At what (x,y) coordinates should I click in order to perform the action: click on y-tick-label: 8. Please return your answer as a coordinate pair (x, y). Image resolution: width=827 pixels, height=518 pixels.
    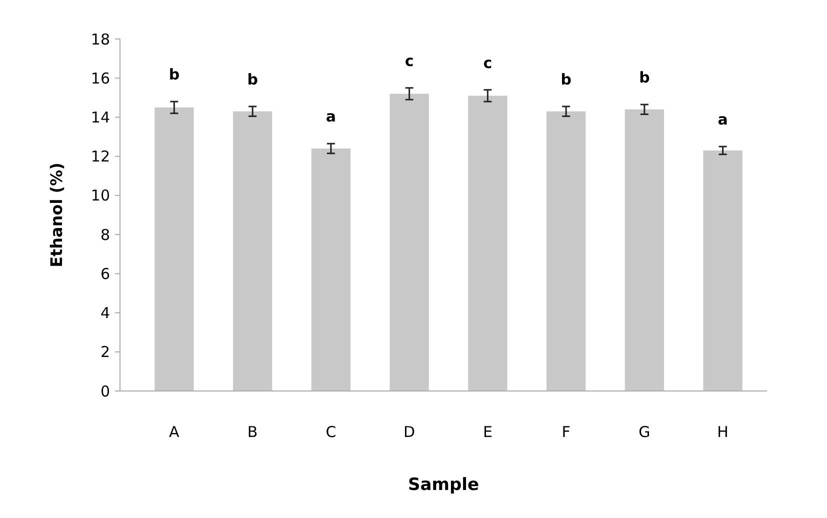
    Looking at the image, I should click on (105, 235).